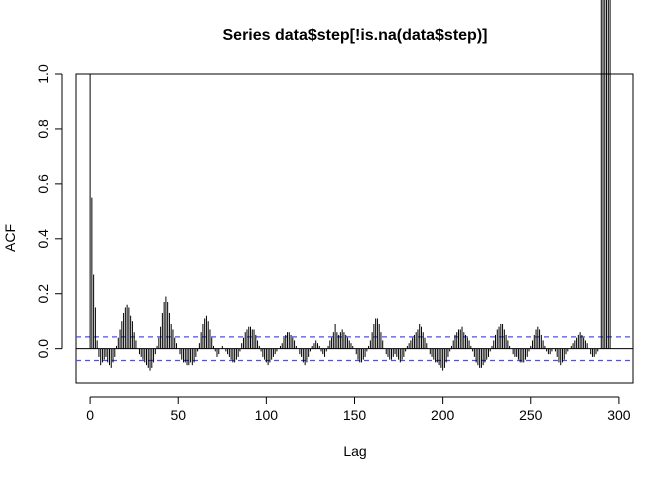 This screenshot has height=480, width=672. Describe the element at coordinates (619, 415) in the screenshot. I see `x-tick-label: 300` at that location.